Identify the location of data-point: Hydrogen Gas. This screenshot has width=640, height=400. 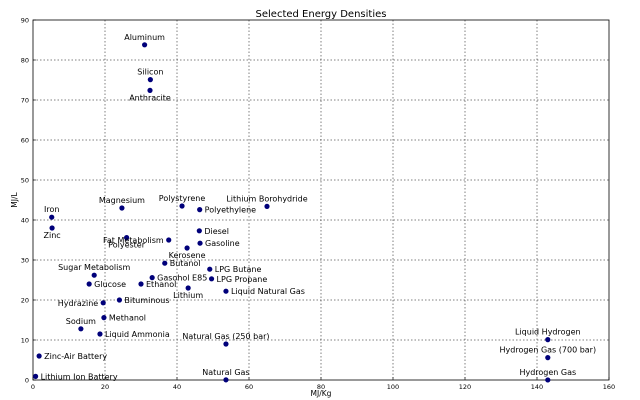
(547, 375).